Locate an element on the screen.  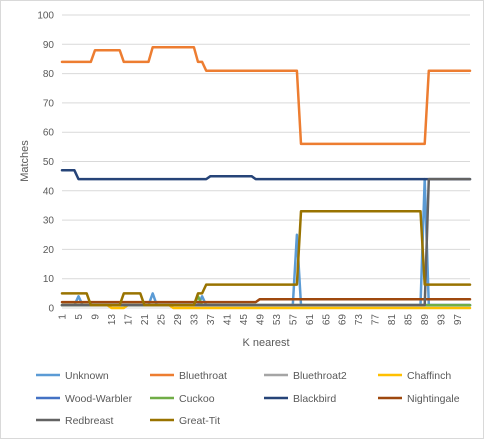
legend-item: Redbreast is located at coordinates (75, 421).